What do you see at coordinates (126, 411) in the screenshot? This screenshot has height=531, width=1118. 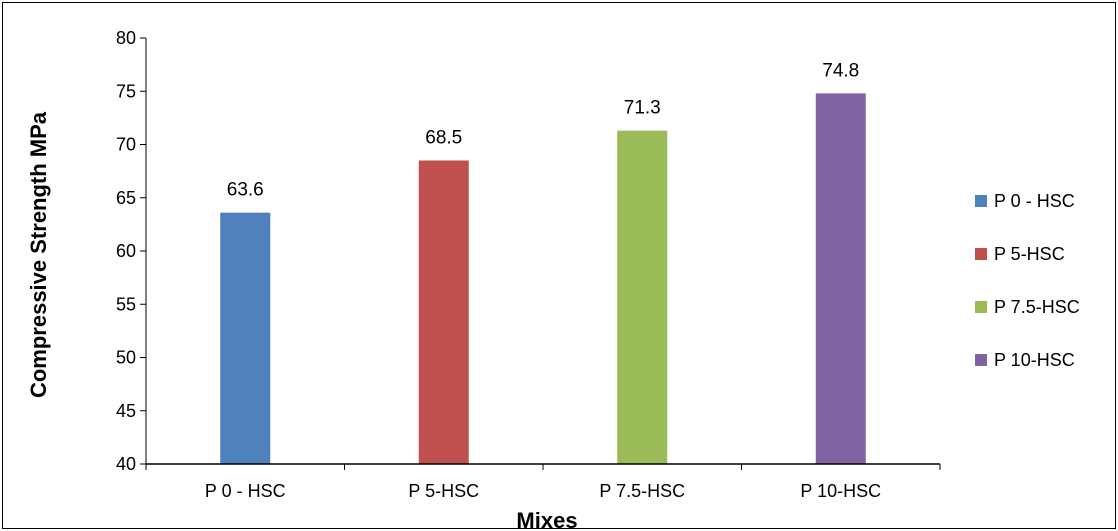 I see `y-tick-label-2: 45` at bounding box center [126, 411].